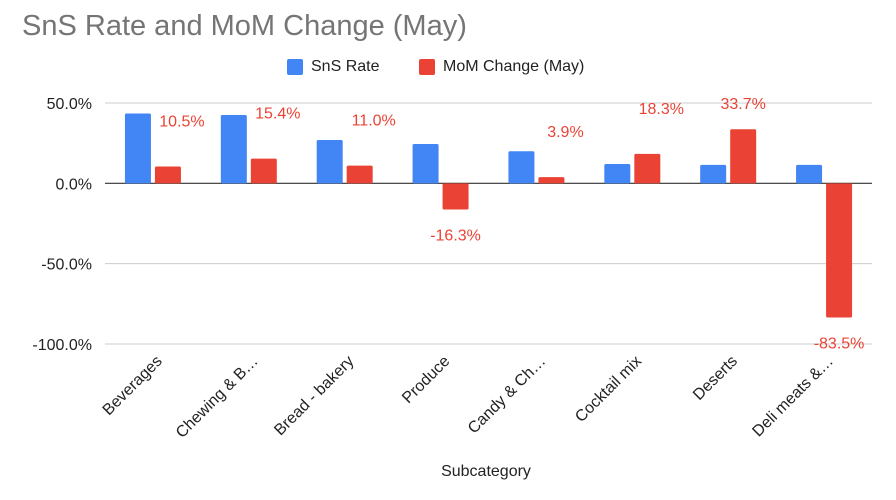  What do you see at coordinates (374, 120) in the screenshot?
I see `data-label-mom-change: 11.0%` at bounding box center [374, 120].